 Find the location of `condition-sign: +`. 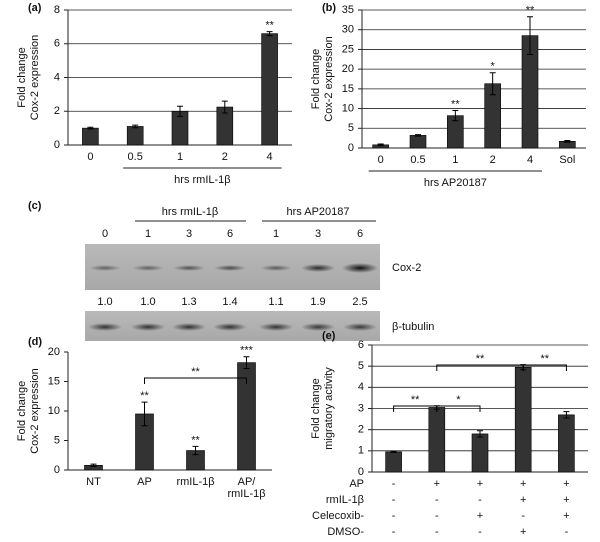

condition-sign: + is located at coordinates (566, 516).